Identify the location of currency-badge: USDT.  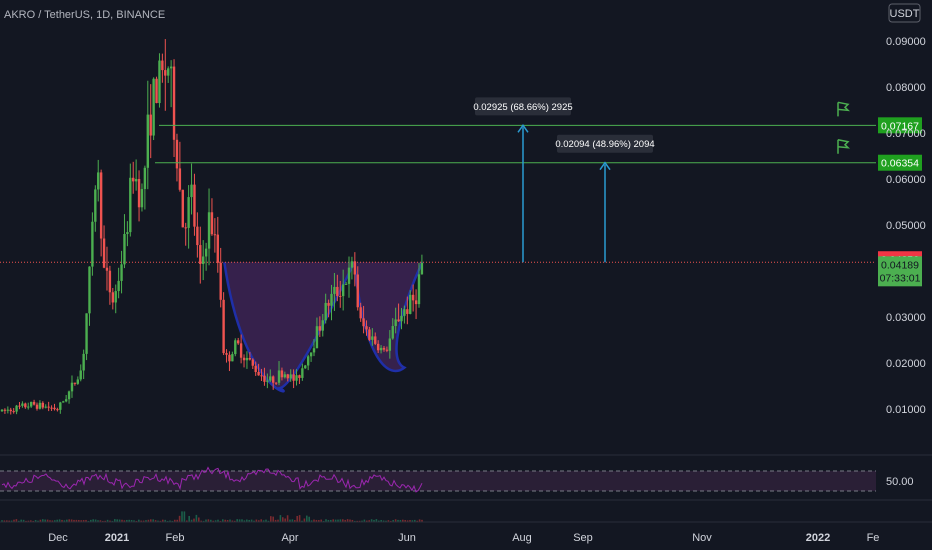
(904, 13).